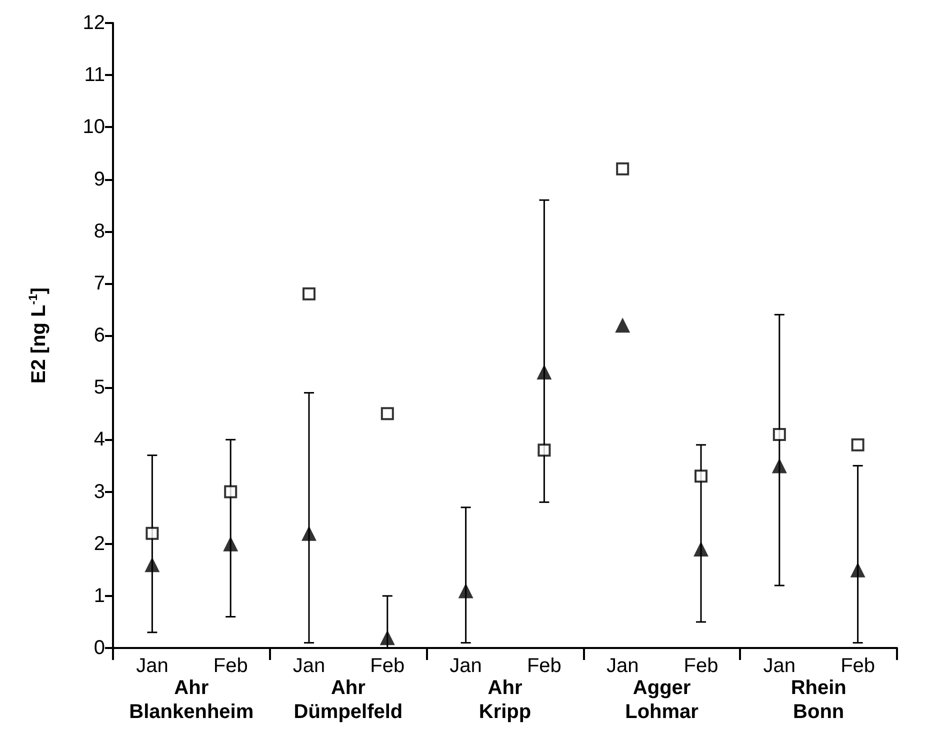 The image size is (939, 753). Describe the element at coordinates (99, 335) in the screenshot. I see `y-tick-label: 6` at that location.